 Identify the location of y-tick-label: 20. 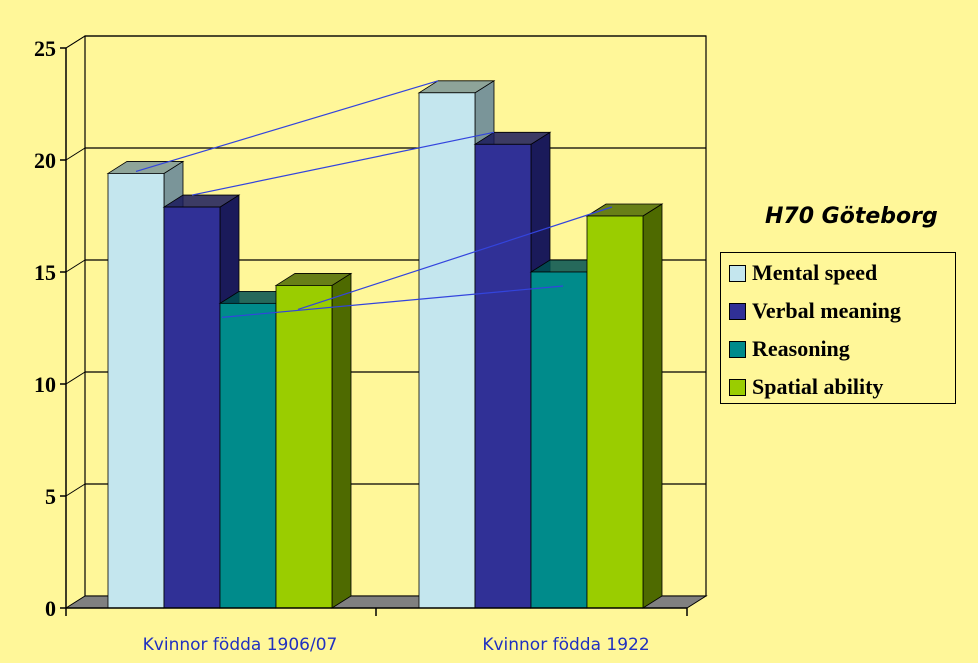
(45, 160).